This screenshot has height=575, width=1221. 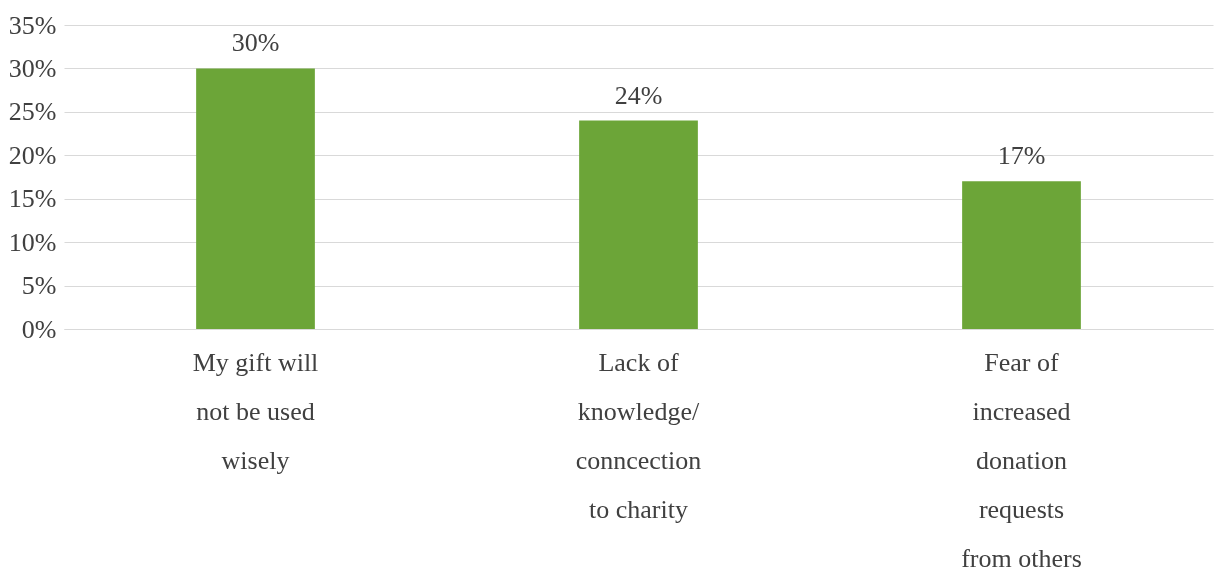 What do you see at coordinates (32, 68) in the screenshot?
I see `y-tick-label: 30%` at bounding box center [32, 68].